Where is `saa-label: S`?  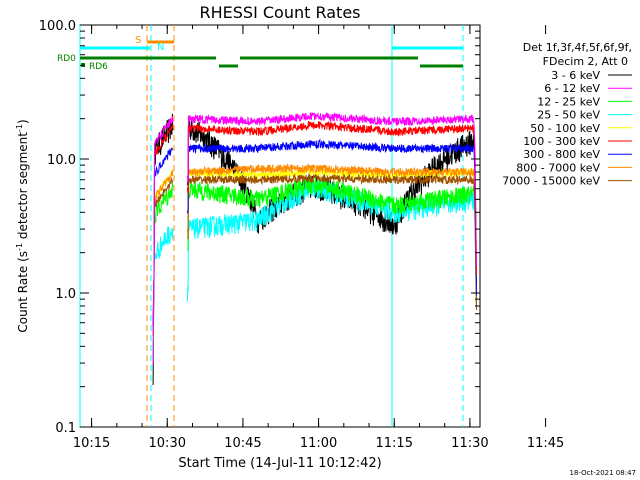 saa-label: S is located at coordinates (138, 40).